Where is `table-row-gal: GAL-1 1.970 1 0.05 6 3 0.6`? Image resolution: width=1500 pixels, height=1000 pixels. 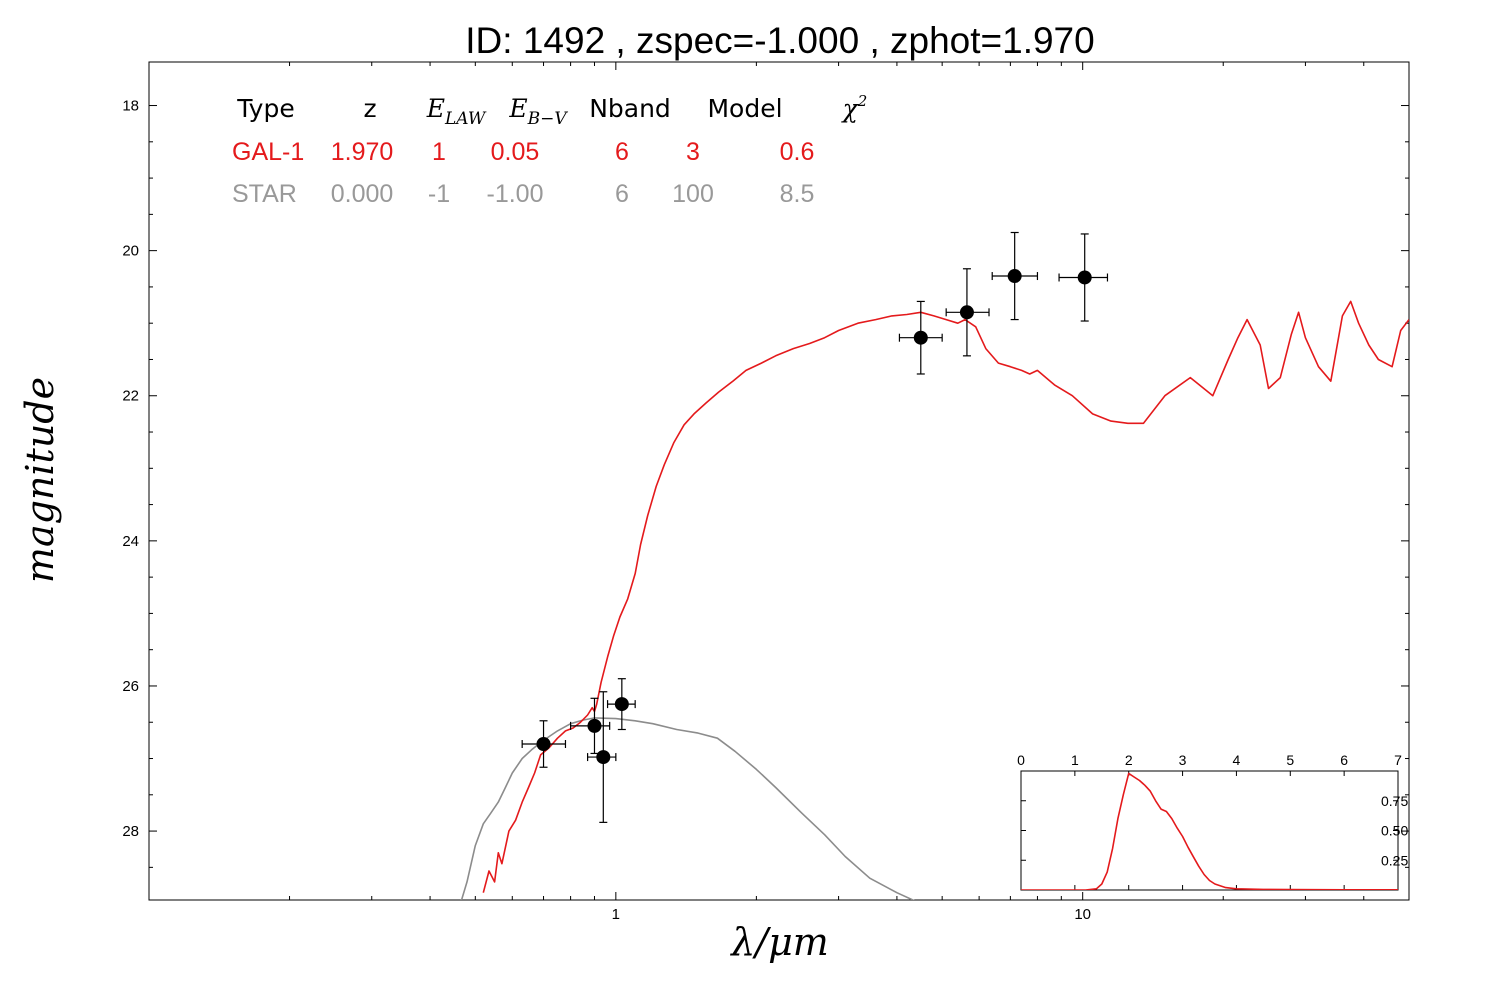 table-row-gal: GAL-1 1.970 1 0.05 6 3 0.6 is located at coordinates (523, 152).